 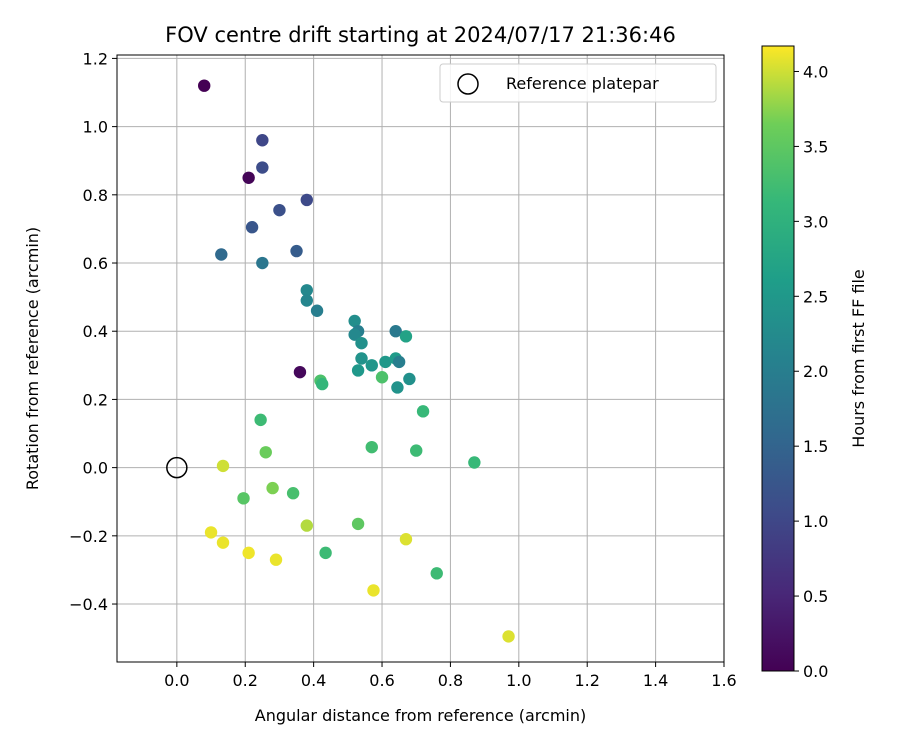 What do you see at coordinates (95, 468) in the screenshot?
I see `y-tick-label: 0.0` at bounding box center [95, 468].